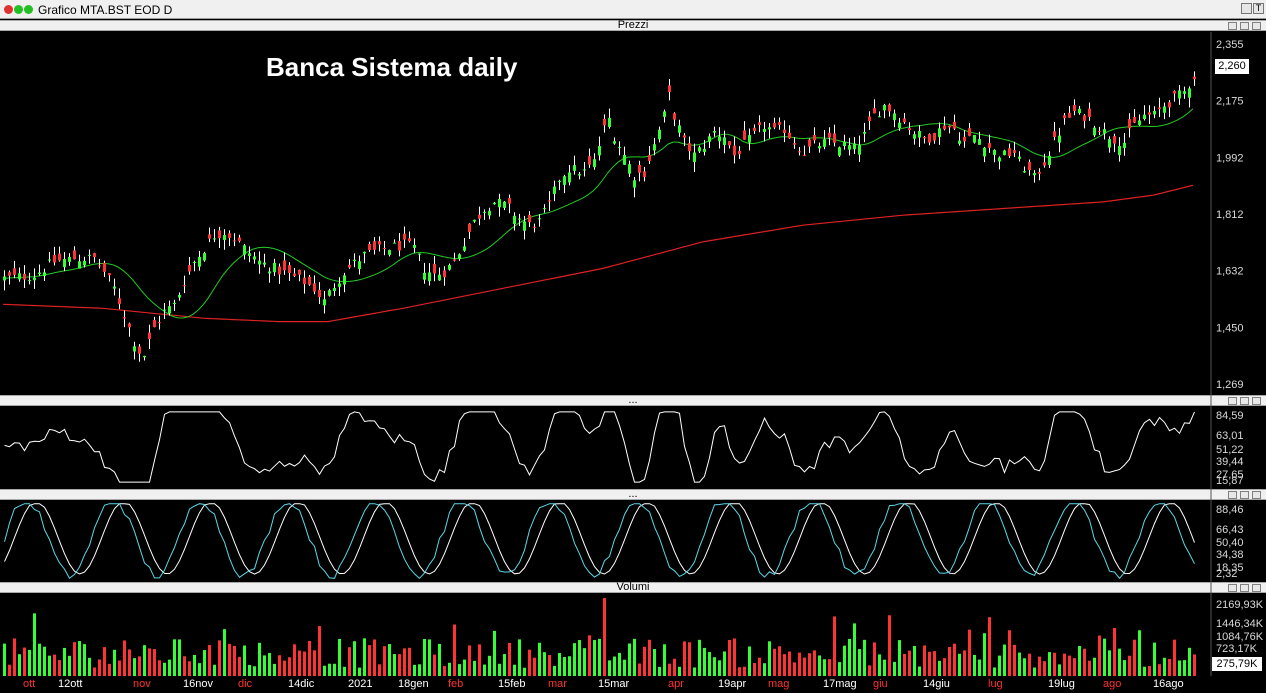 The width and height of the screenshot is (1266, 693). What do you see at coordinates (1230, 510) in the screenshot?
I see `stoch-tick-label: 88,46` at bounding box center [1230, 510].